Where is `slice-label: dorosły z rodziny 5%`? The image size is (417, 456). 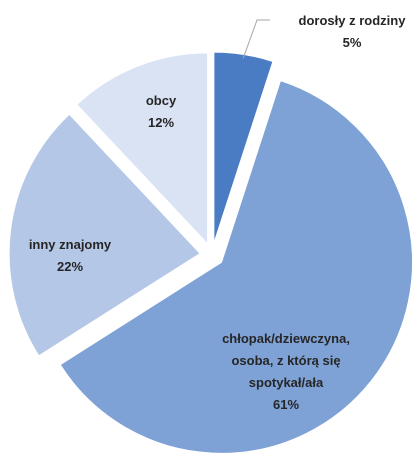 slice-label: dorosły z rodziny 5% is located at coordinates (347, 32).